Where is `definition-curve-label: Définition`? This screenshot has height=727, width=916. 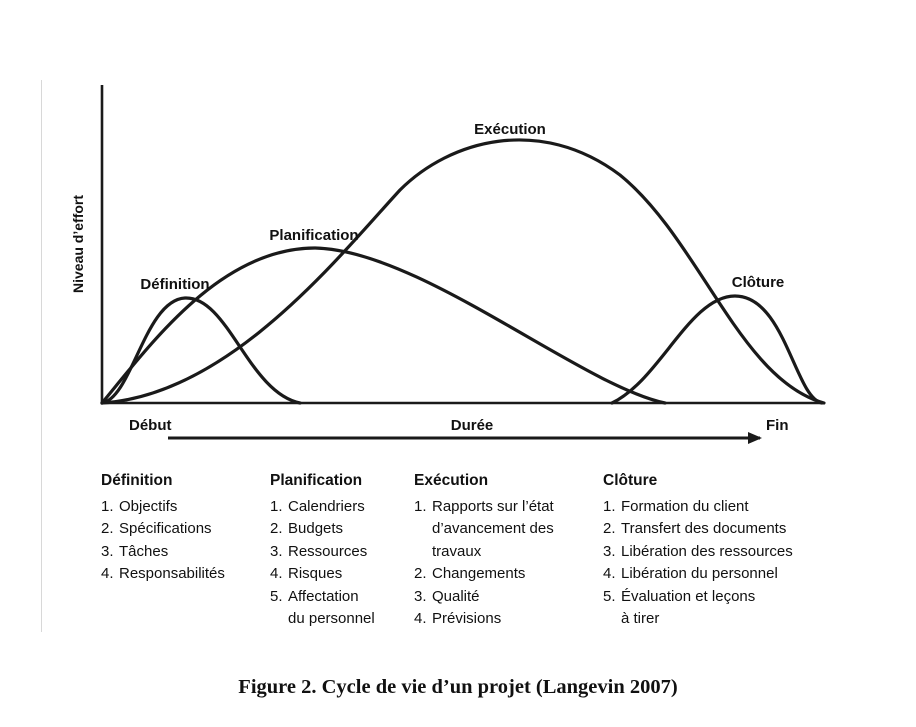 definition-curve-label: Définition is located at coordinates (174, 284).